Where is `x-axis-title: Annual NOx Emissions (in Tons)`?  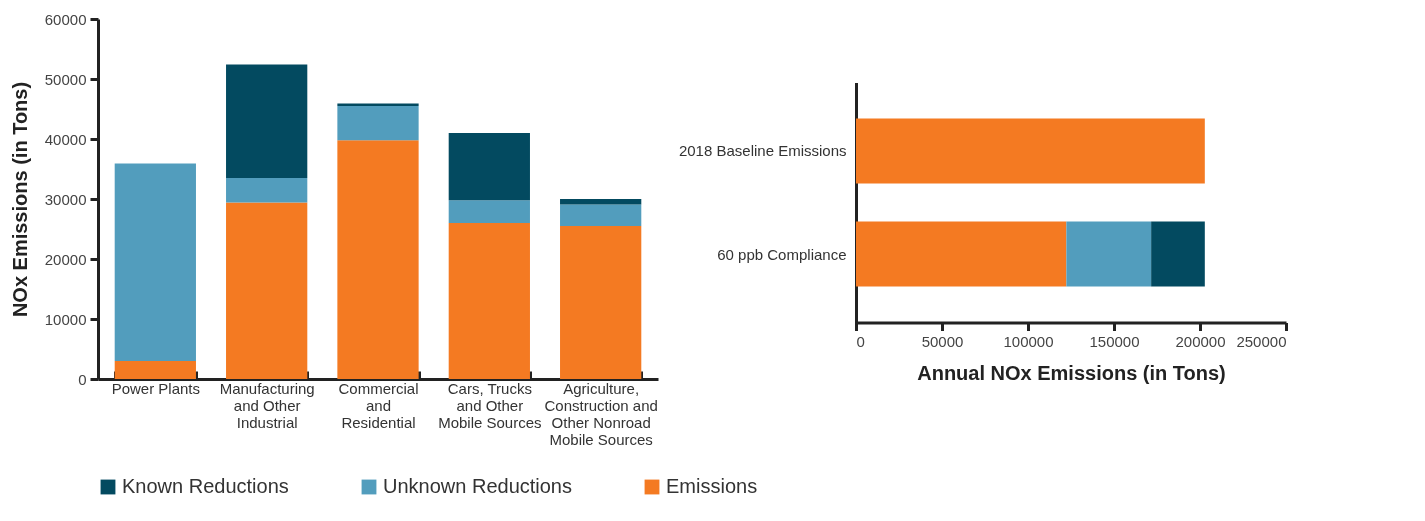
x-axis-title: Annual NOx Emissions (in Tons) is located at coordinates (1071, 373).